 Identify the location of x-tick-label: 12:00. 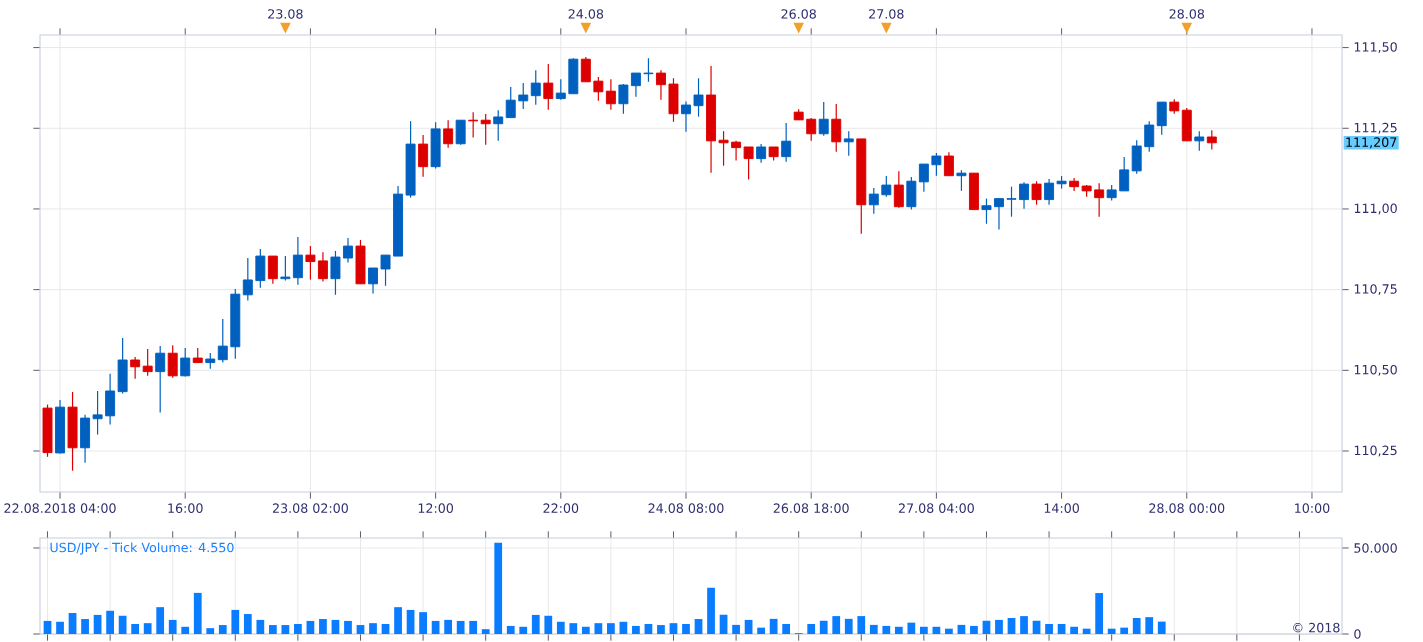
(436, 508).